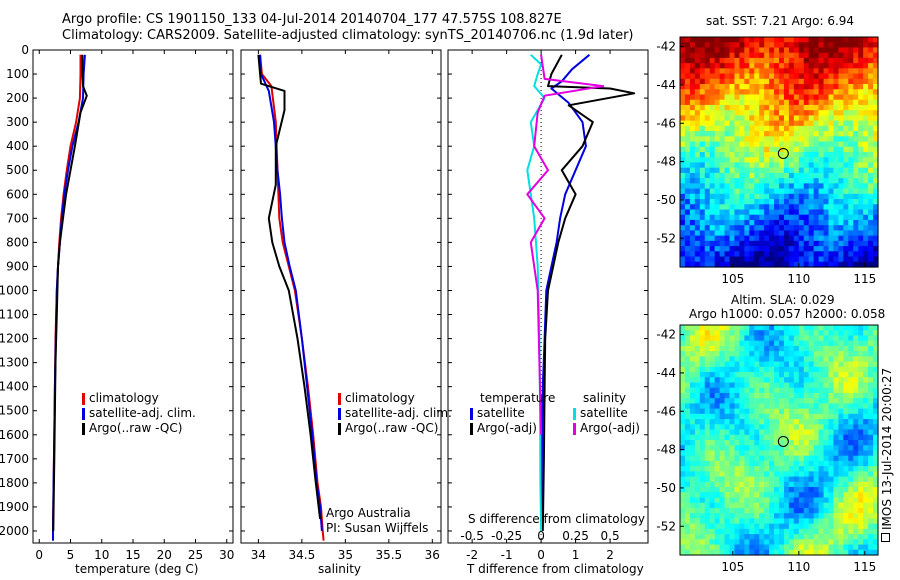 This screenshot has width=900, height=580. What do you see at coordinates (388, 555) in the screenshot?
I see `x-tick-label: 35.5` at bounding box center [388, 555].